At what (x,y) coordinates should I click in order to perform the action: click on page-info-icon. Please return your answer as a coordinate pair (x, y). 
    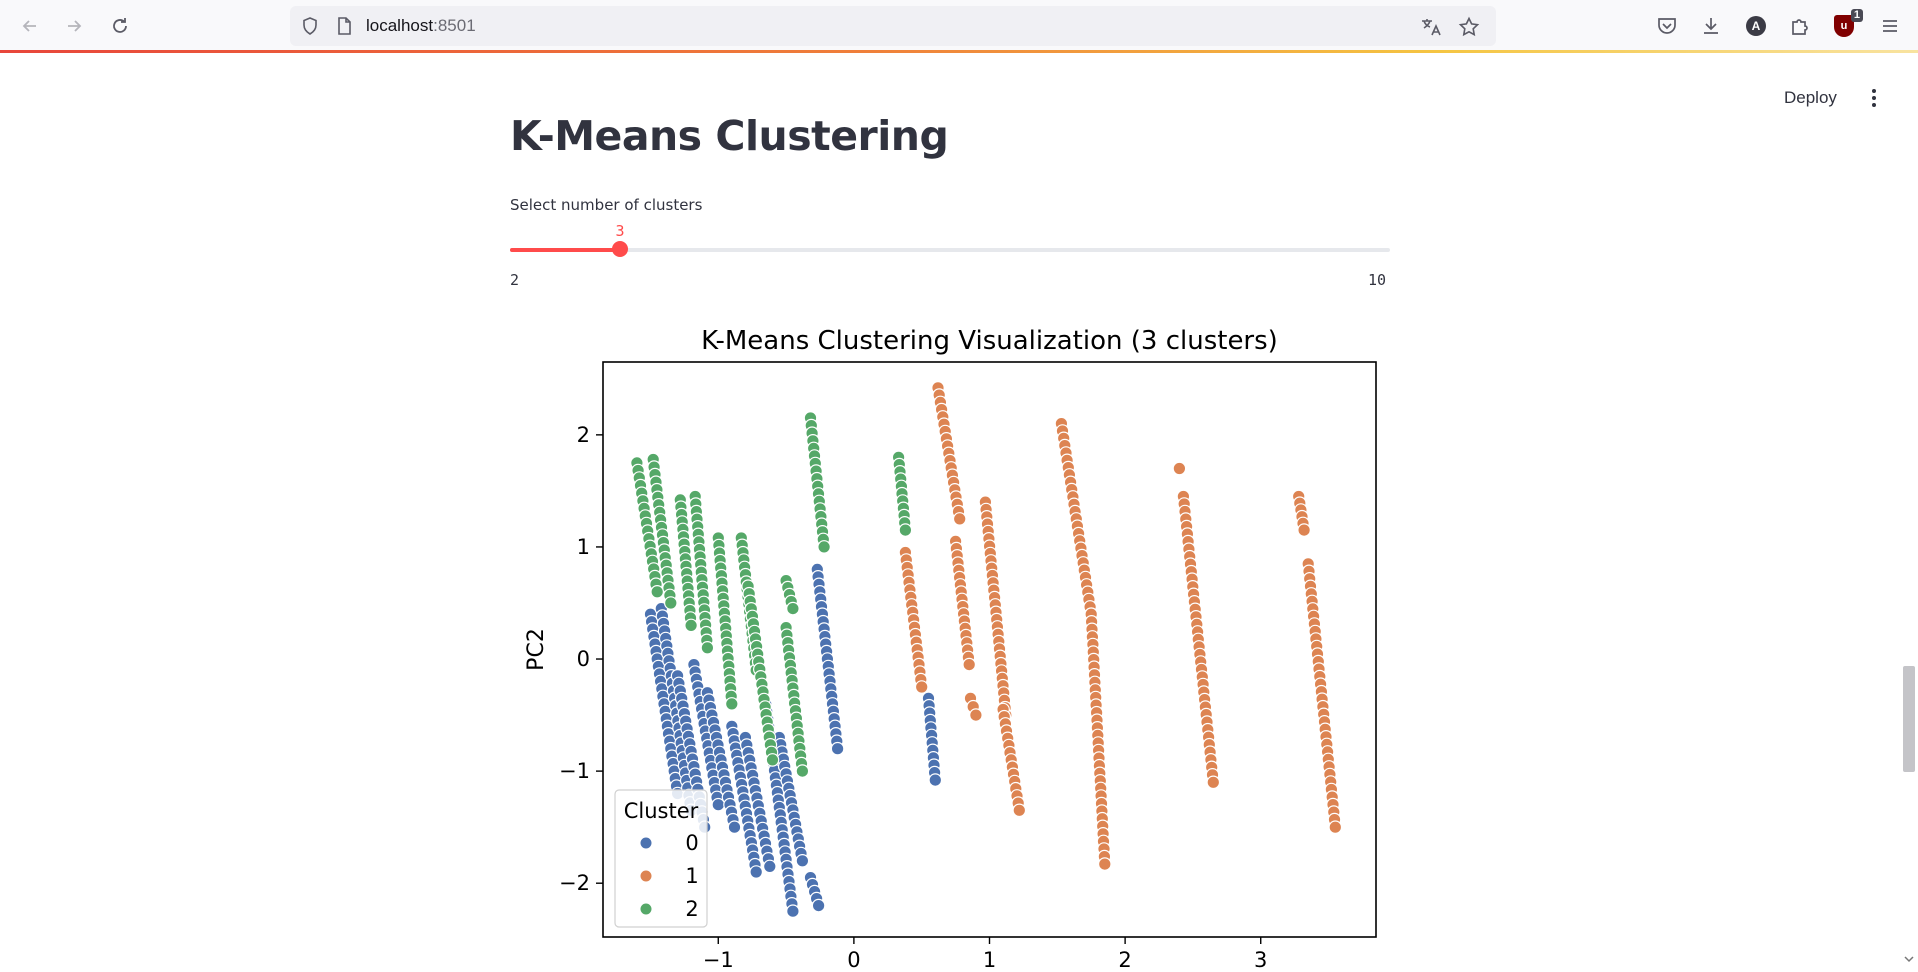
    Looking at the image, I should click on (344, 26).